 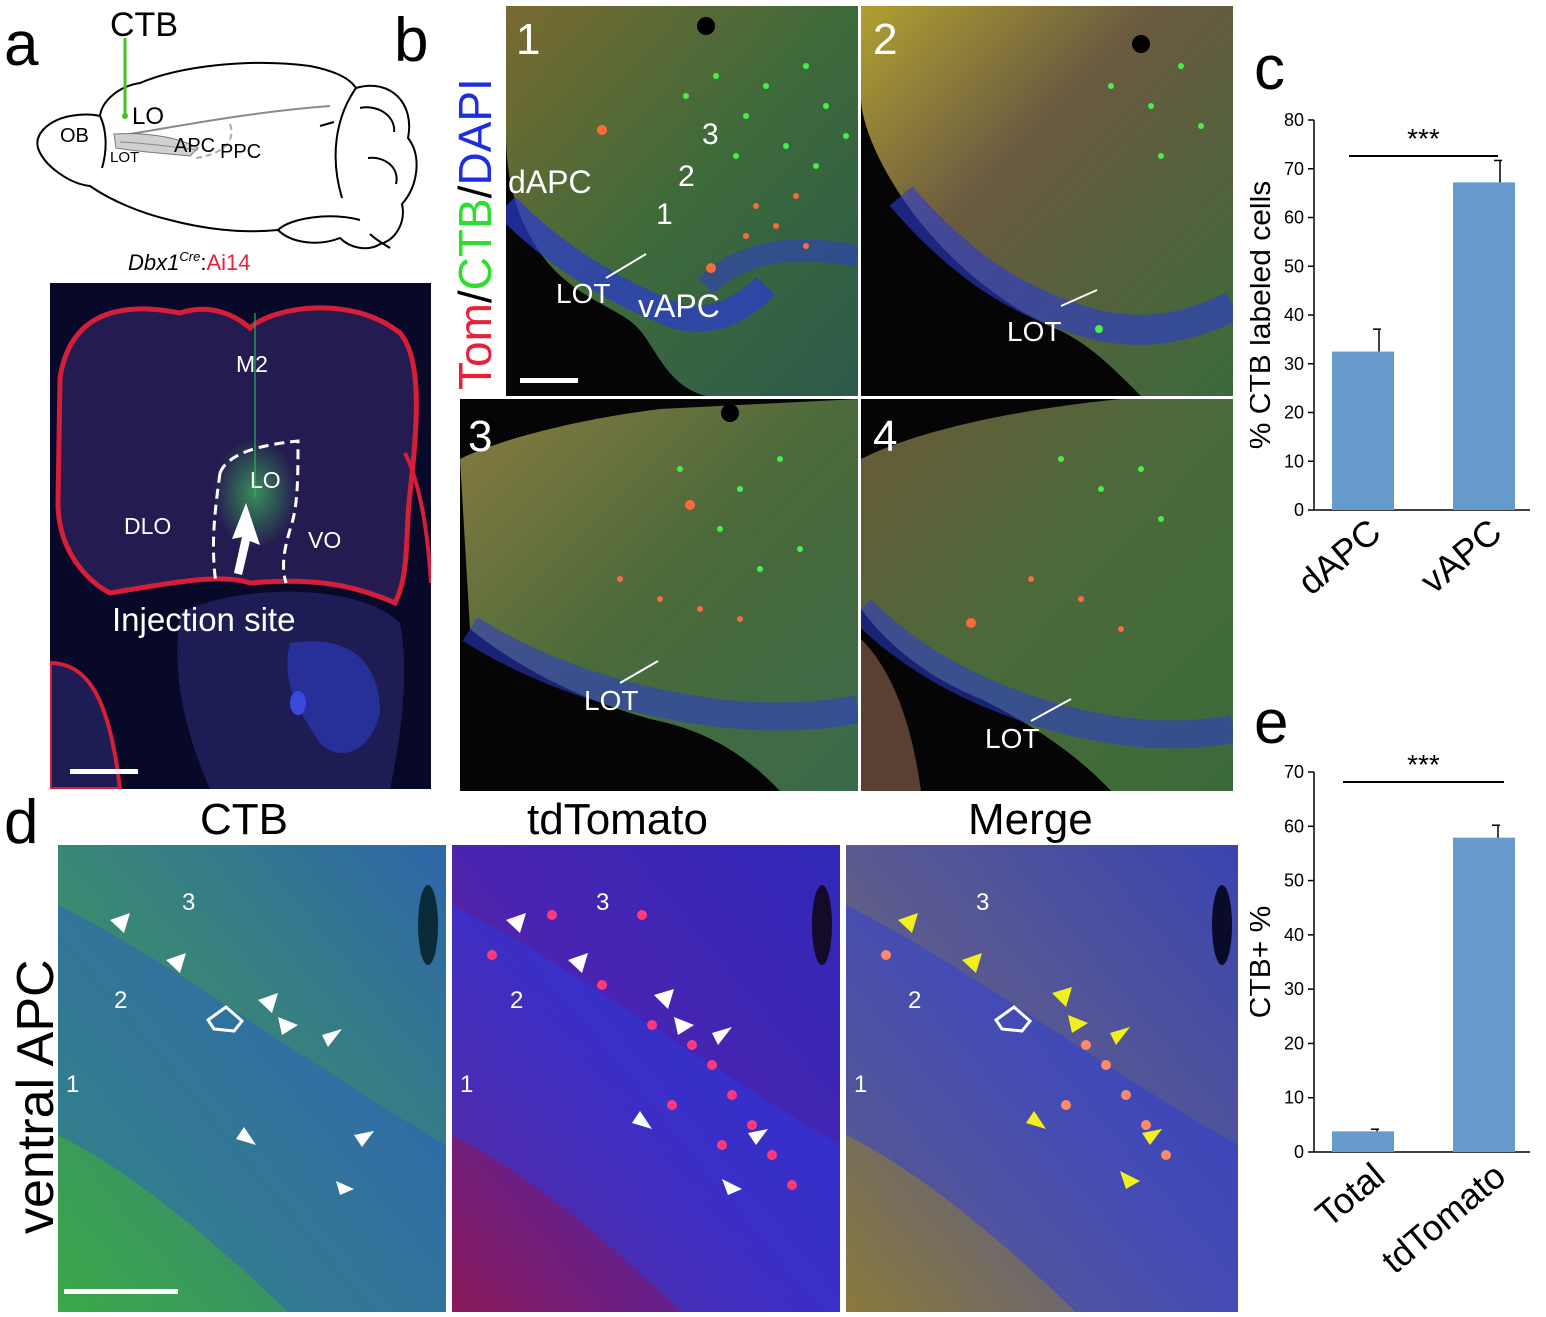 What do you see at coordinates (1484, 346) in the screenshot?
I see `chart-c-bar-vAPC` at bounding box center [1484, 346].